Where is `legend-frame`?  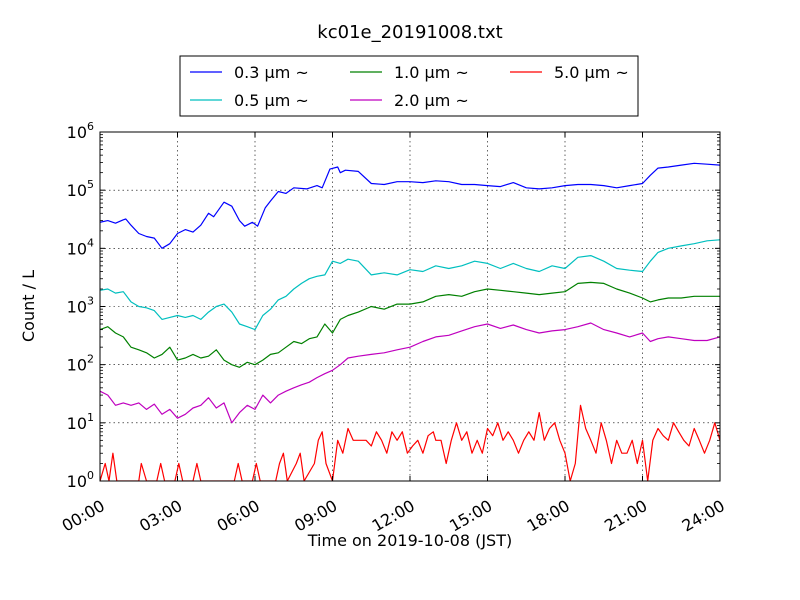 legend-frame is located at coordinates (409, 86).